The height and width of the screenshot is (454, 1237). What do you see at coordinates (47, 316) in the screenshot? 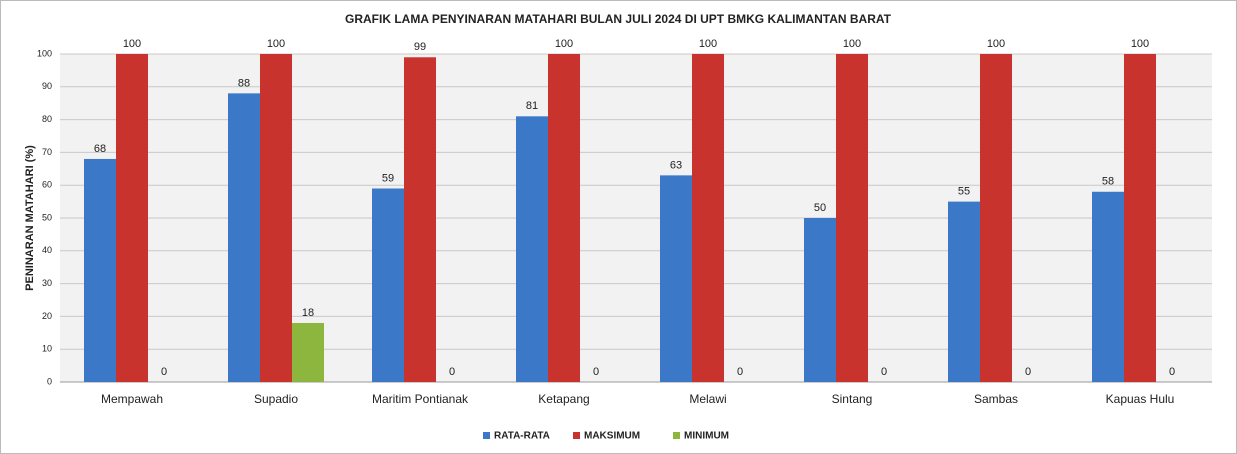
I see `y-tick-label: 20` at bounding box center [47, 316].